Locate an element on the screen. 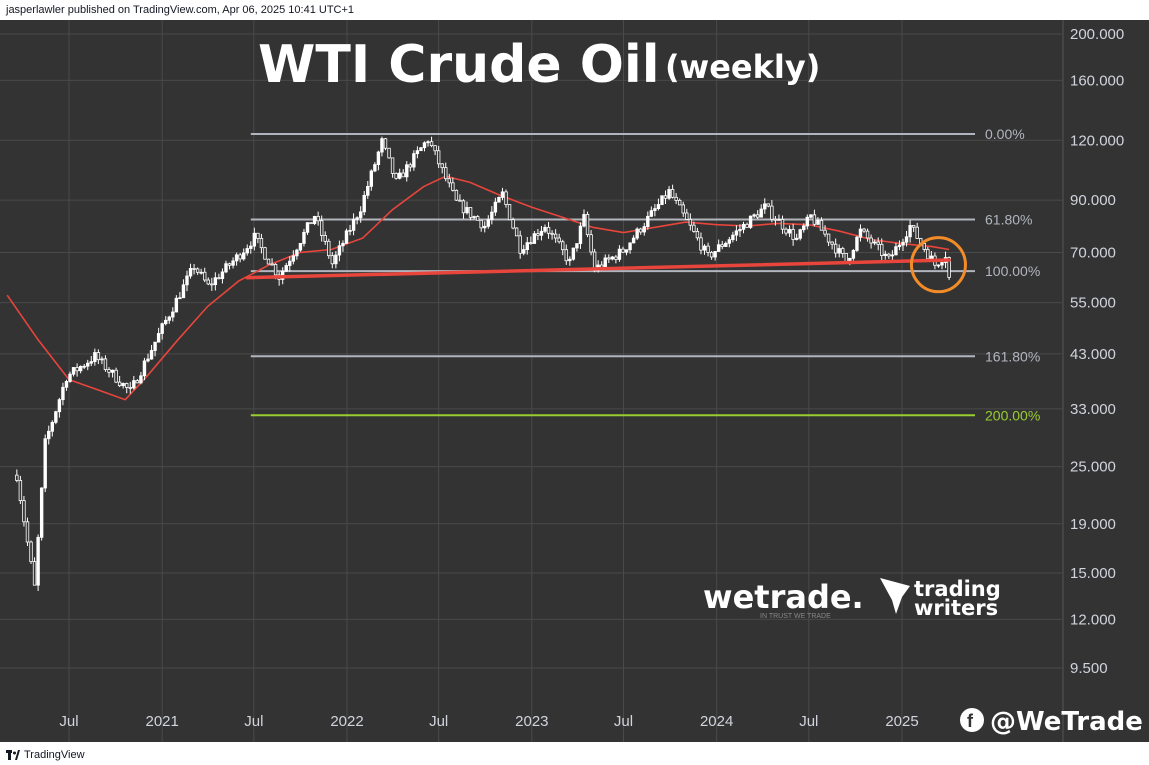 The width and height of the screenshot is (1149, 765). y-tick-label: 25.000 is located at coordinates (1093, 467).